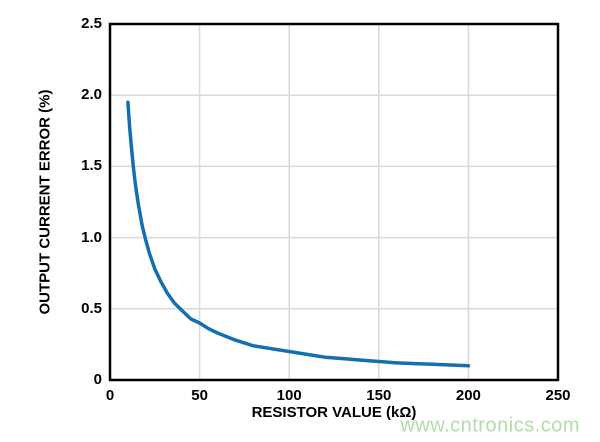 The image size is (600, 442). I want to click on y-tick-label: 1.5, so click(91, 166).